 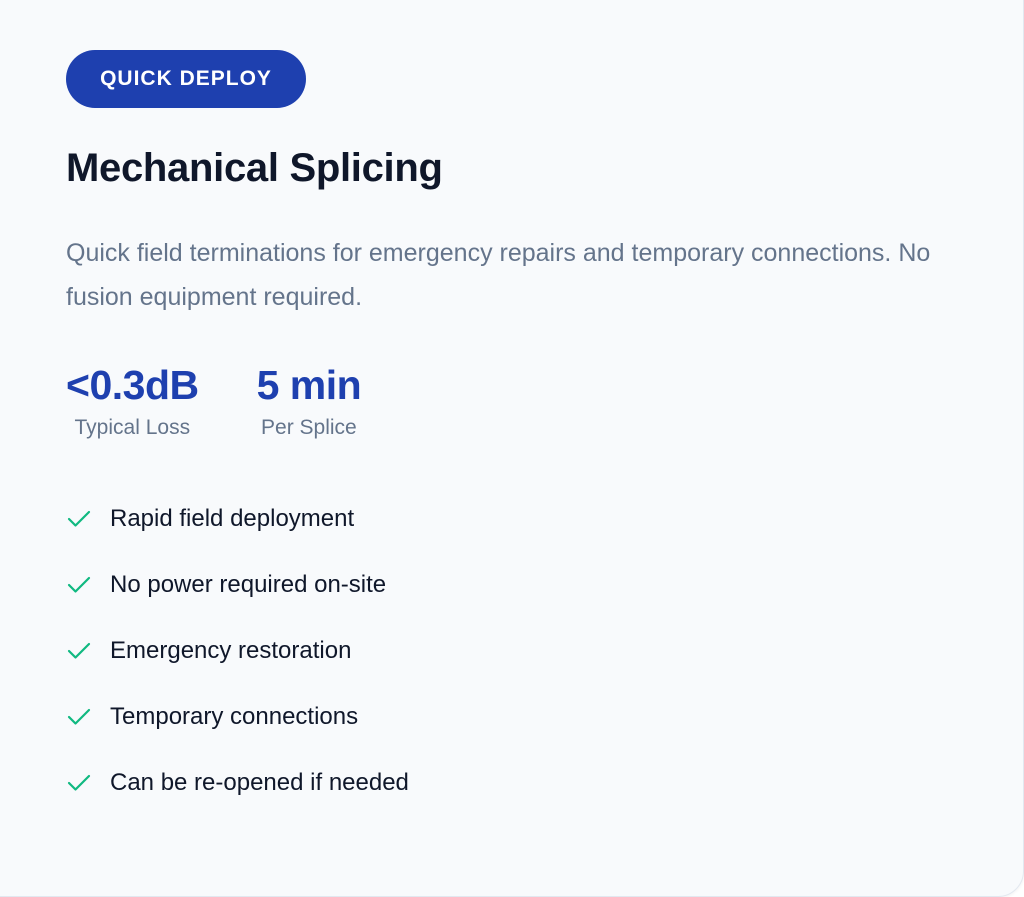 What do you see at coordinates (259, 782) in the screenshot?
I see `feature-text: Can be re-opened if needed` at bounding box center [259, 782].